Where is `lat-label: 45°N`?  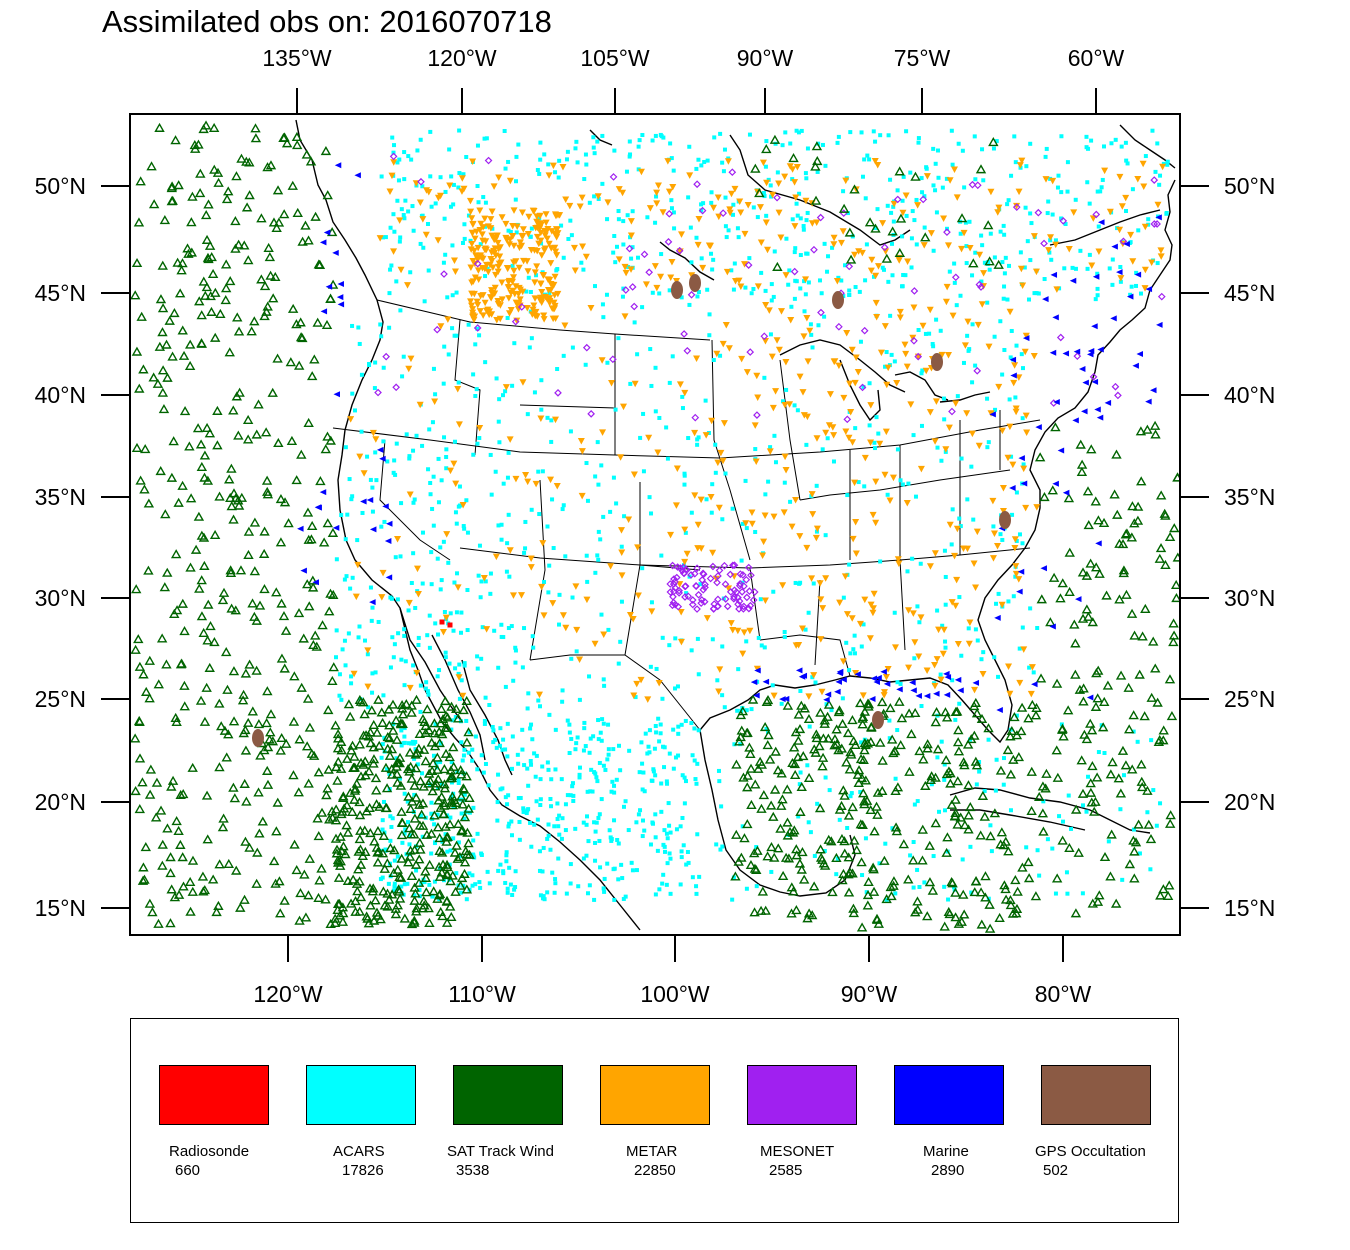
lat-label: 45°N is located at coordinates (1249, 293).